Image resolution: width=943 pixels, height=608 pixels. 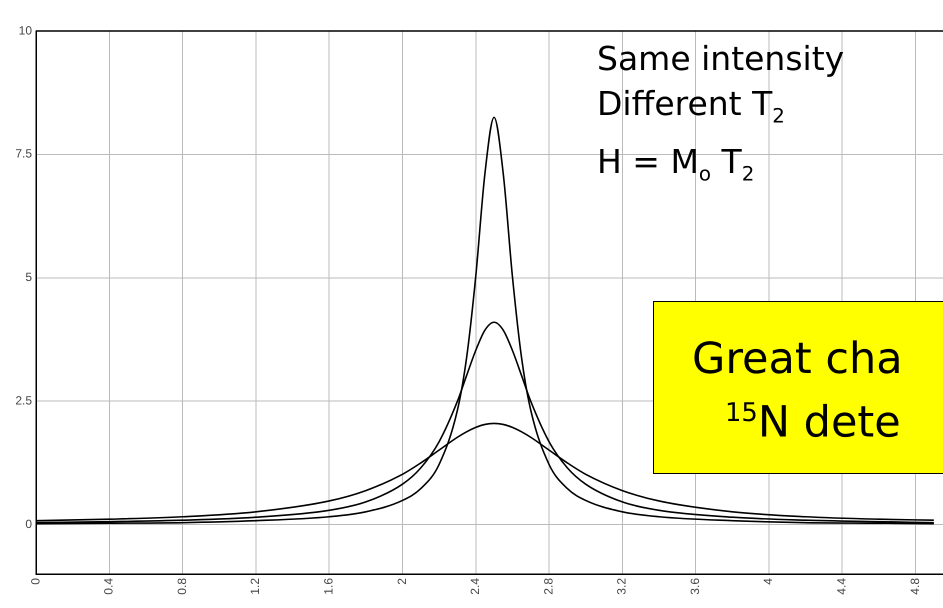 What do you see at coordinates (28, 277) in the screenshot?
I see `y-tick-label: 5` at bounding box center [28, 277].